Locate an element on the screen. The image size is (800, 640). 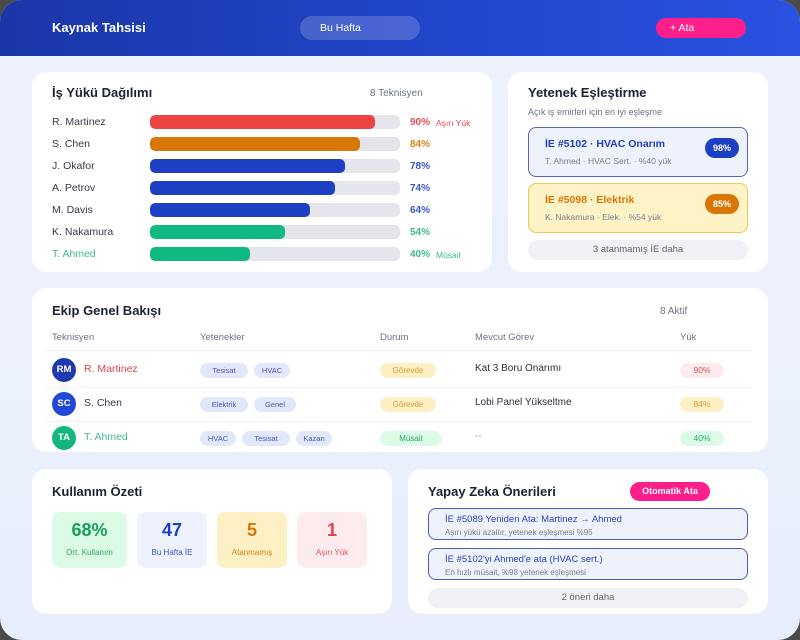
suggestion-title: İE #5089 Yeniden Ata: Martinez → Ahmed is located at coordinates (533, 519).